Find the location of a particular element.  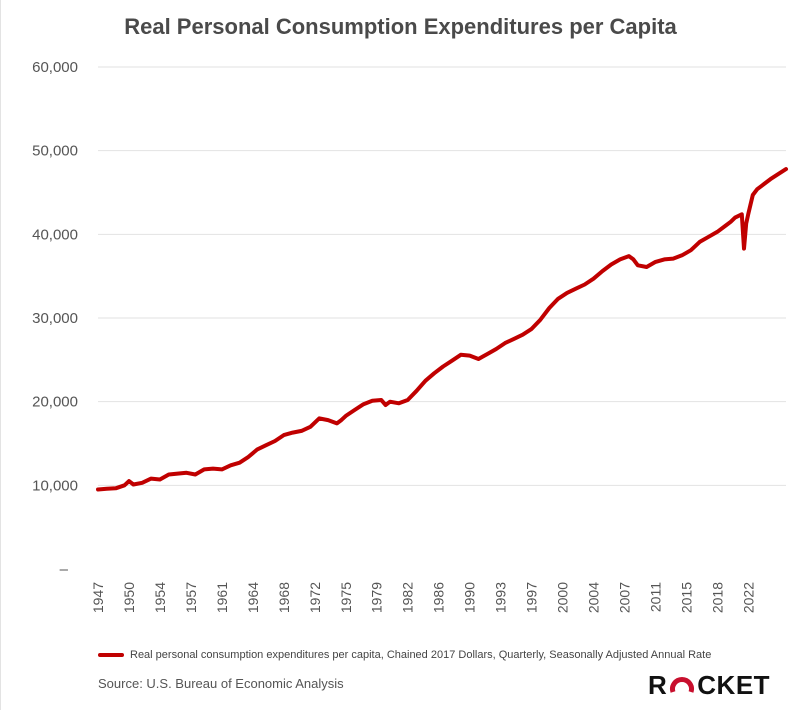

x-tick-label: 1964 is located at coordinates (253, 597).